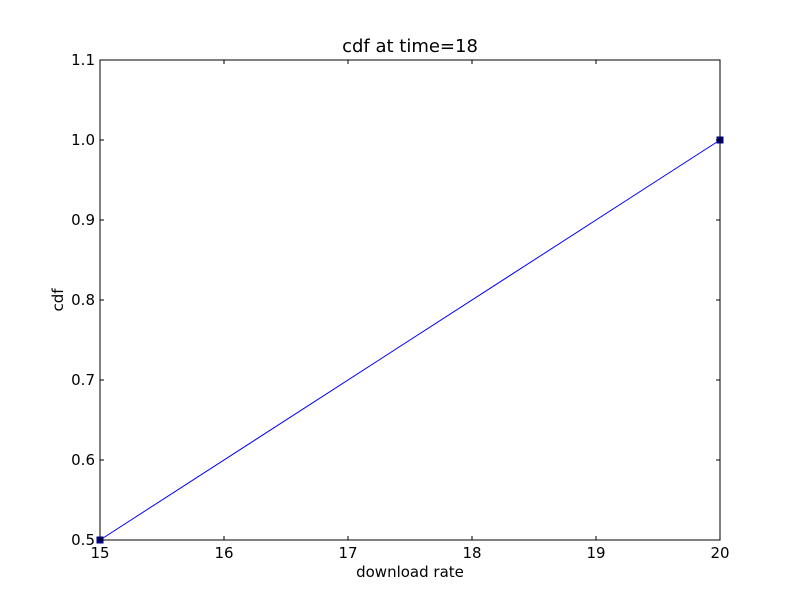 Image resolution: width=800 pixels, height=604 pixels. I want to click on chart-title: cdf at time=18, so click(410, 46).